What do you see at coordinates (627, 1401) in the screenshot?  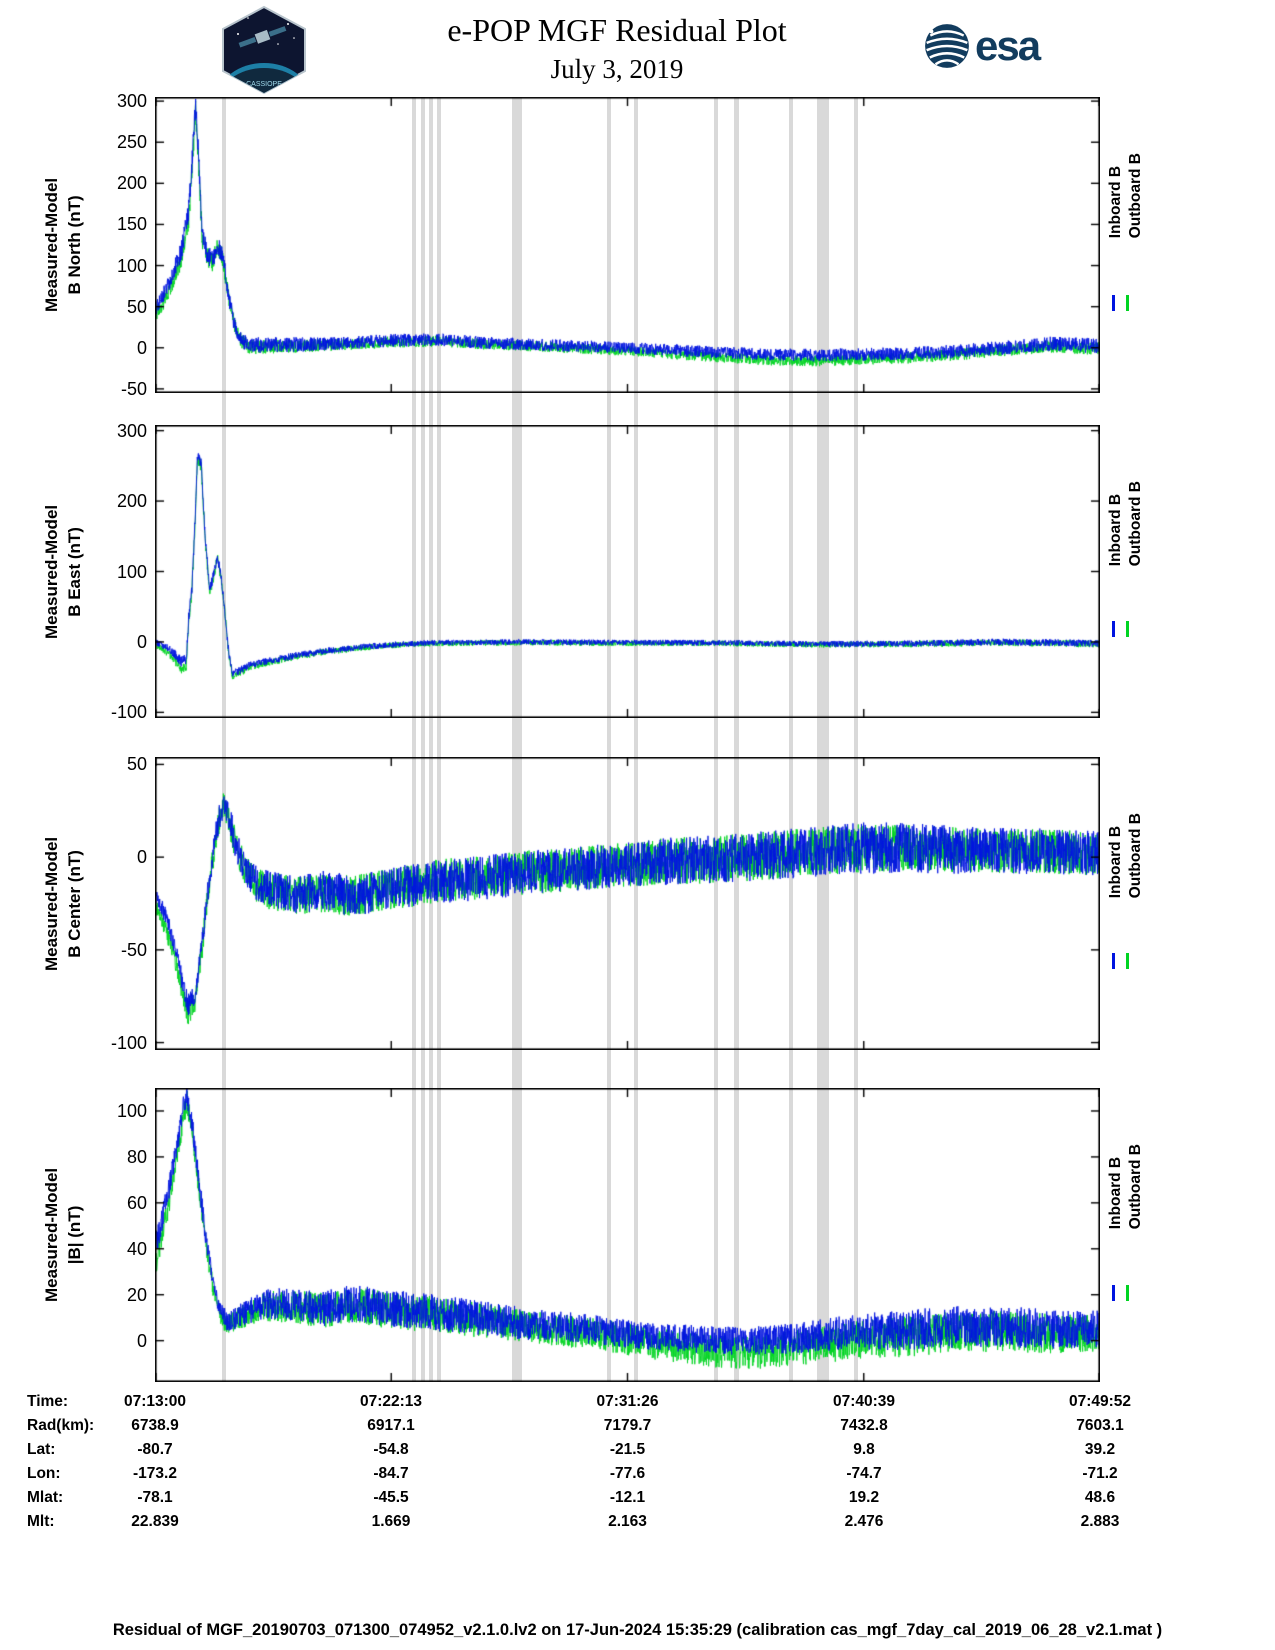 I see `table-cell: 07:31:26` at bounding box center [627, 1401].